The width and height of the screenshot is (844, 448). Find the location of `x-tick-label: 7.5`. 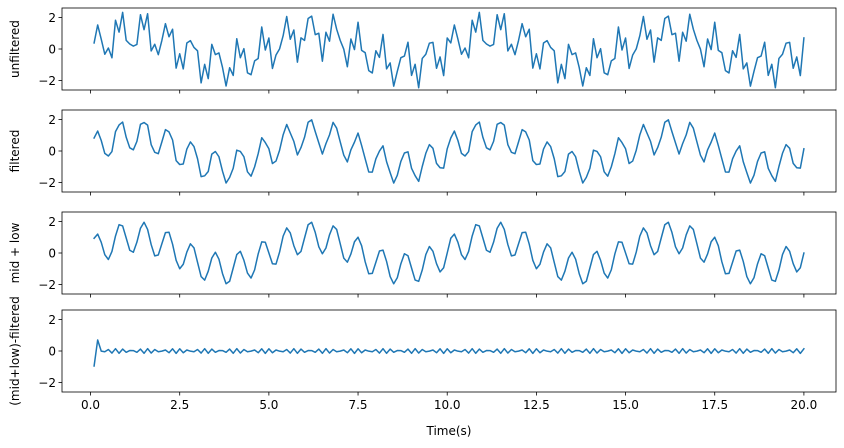

x-tick-label: 7.5 is located at coordinates (357, 405).